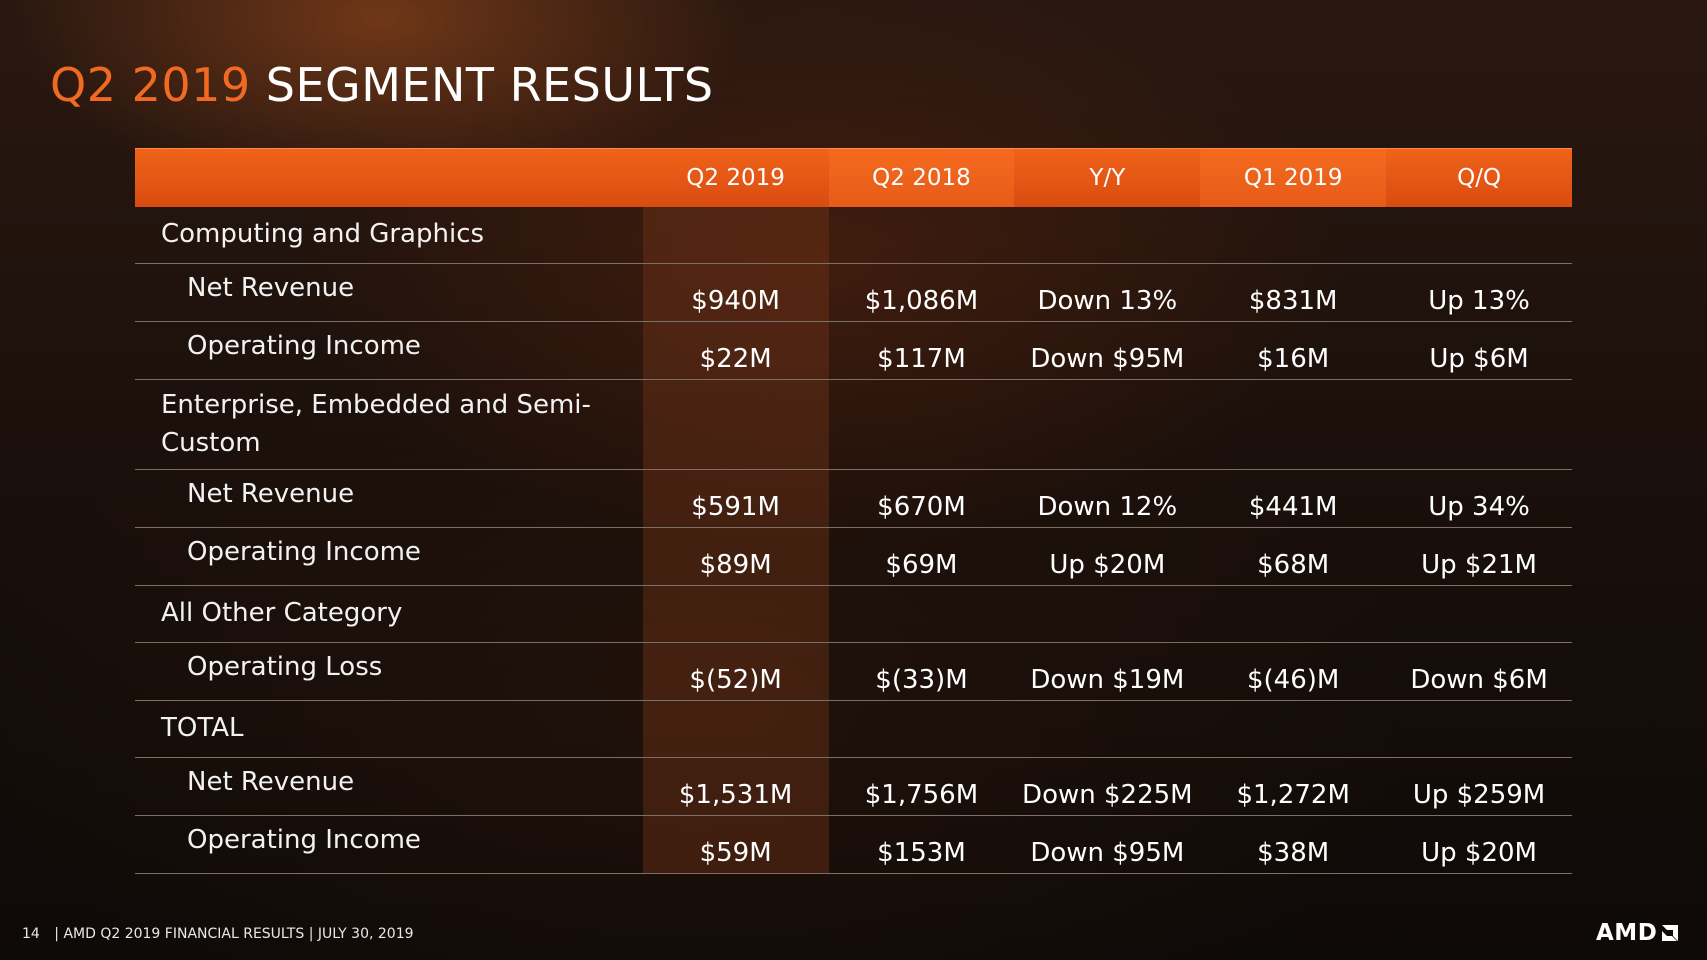 The image size is (1707, 960). I want to click on title-rest: SEGMENT RESULTS, so click(489, 85).